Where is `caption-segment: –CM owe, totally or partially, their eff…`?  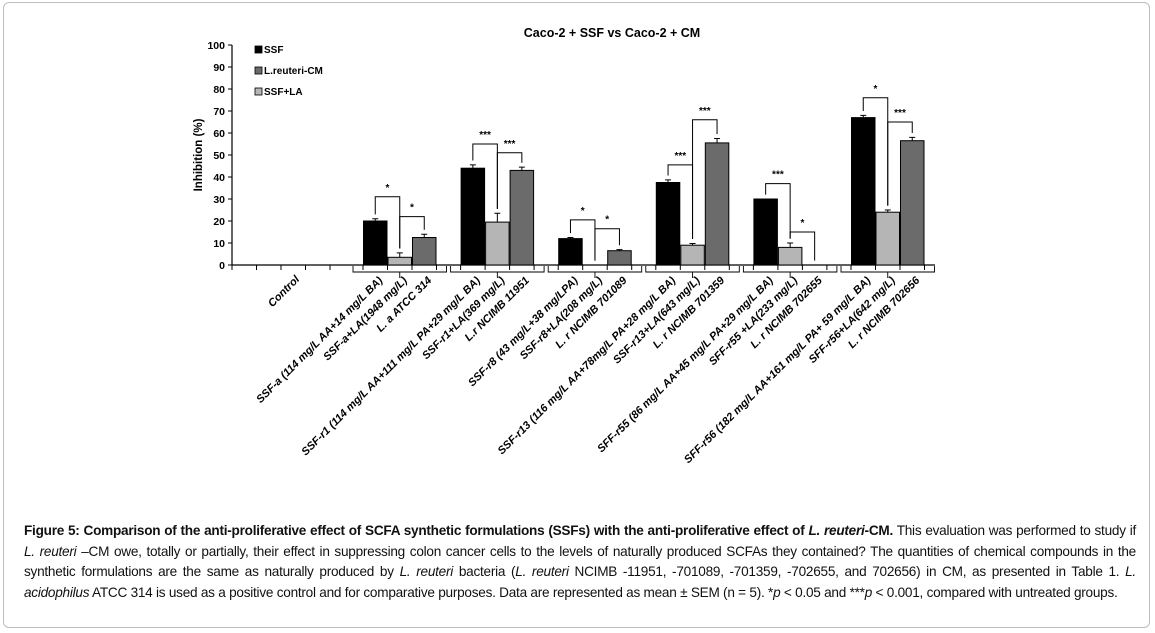
caption-segment: –CM owe, totally or partially, their eff… is located at coordinates (580, 561).